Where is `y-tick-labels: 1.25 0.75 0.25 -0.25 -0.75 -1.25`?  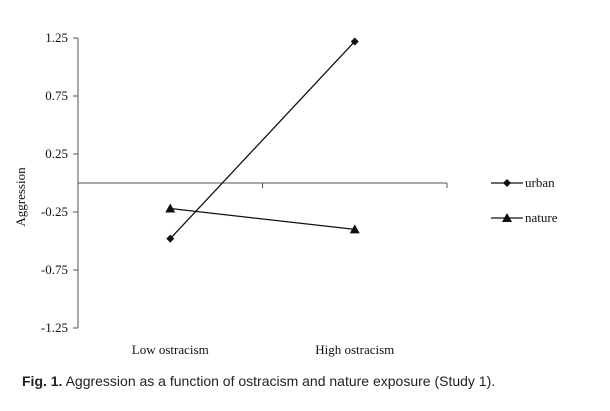
y-tick-labels: 1.25 0.75 0.25 -0.25 -0.75 -1.25 is located at coordinates (54, 182).